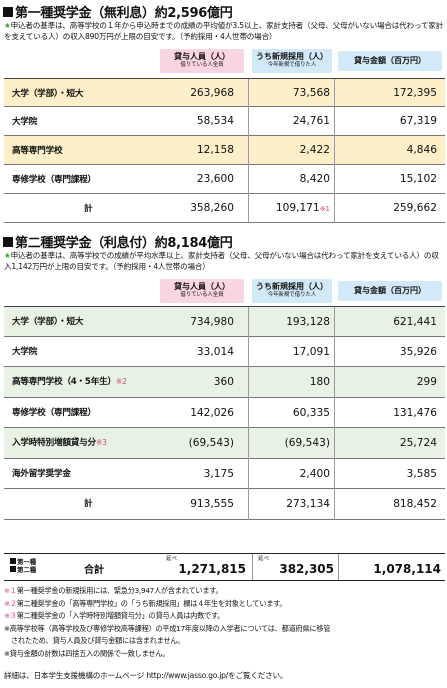 Image resolution: width=447 pixels, height=688 pixels. Describe the element at coordinates (87, 653) in the screenshot. I see `footnote-text: ※貸与金額の計数は四捨五入の関係で一致しません。` at that location.